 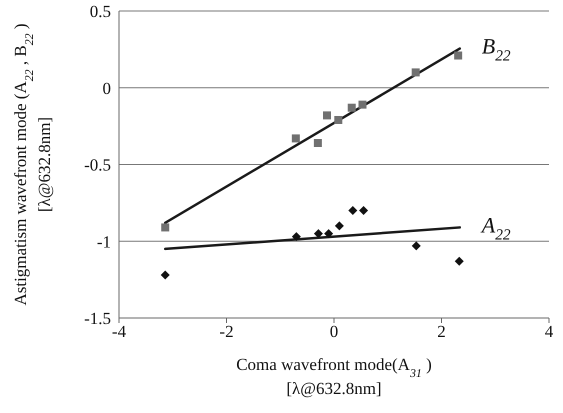 What do you see at coordinates (495, 228) in the screenshot?
I see `series-label: A$_{22}$` at bounding box center [495, 228].